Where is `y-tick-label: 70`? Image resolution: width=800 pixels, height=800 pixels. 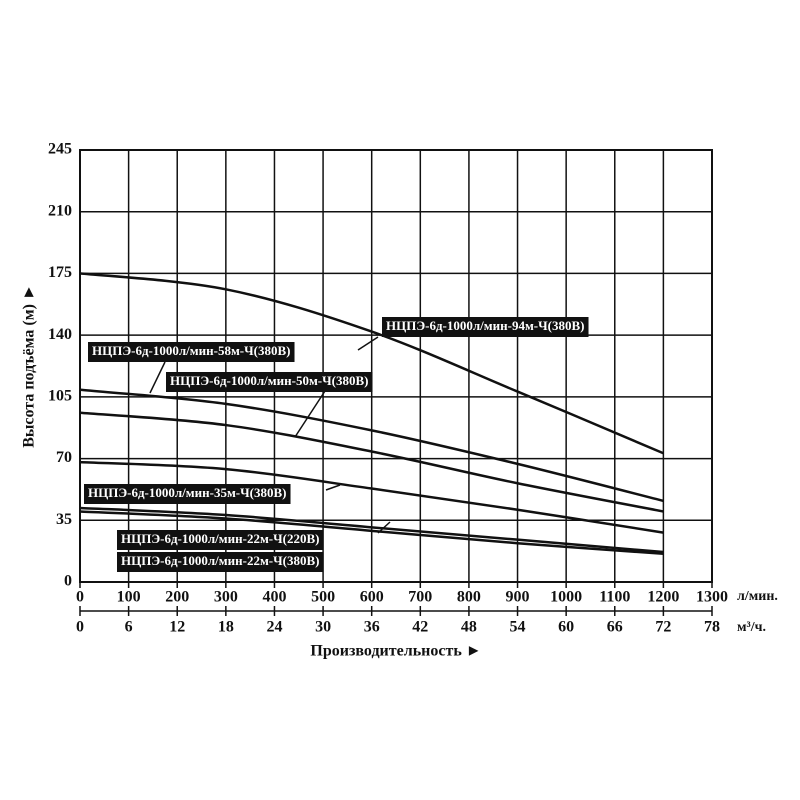 y-tick-label: 70 is located at coordinates (64, 457).